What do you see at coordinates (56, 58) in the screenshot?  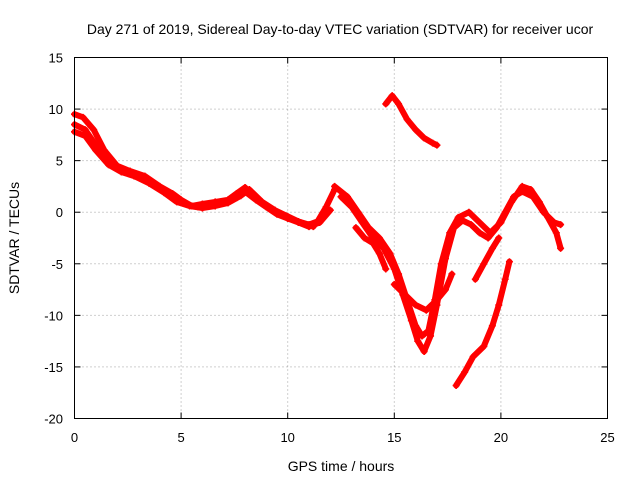 I see `y-tick-label: 15` at bounding box center [56, 58].